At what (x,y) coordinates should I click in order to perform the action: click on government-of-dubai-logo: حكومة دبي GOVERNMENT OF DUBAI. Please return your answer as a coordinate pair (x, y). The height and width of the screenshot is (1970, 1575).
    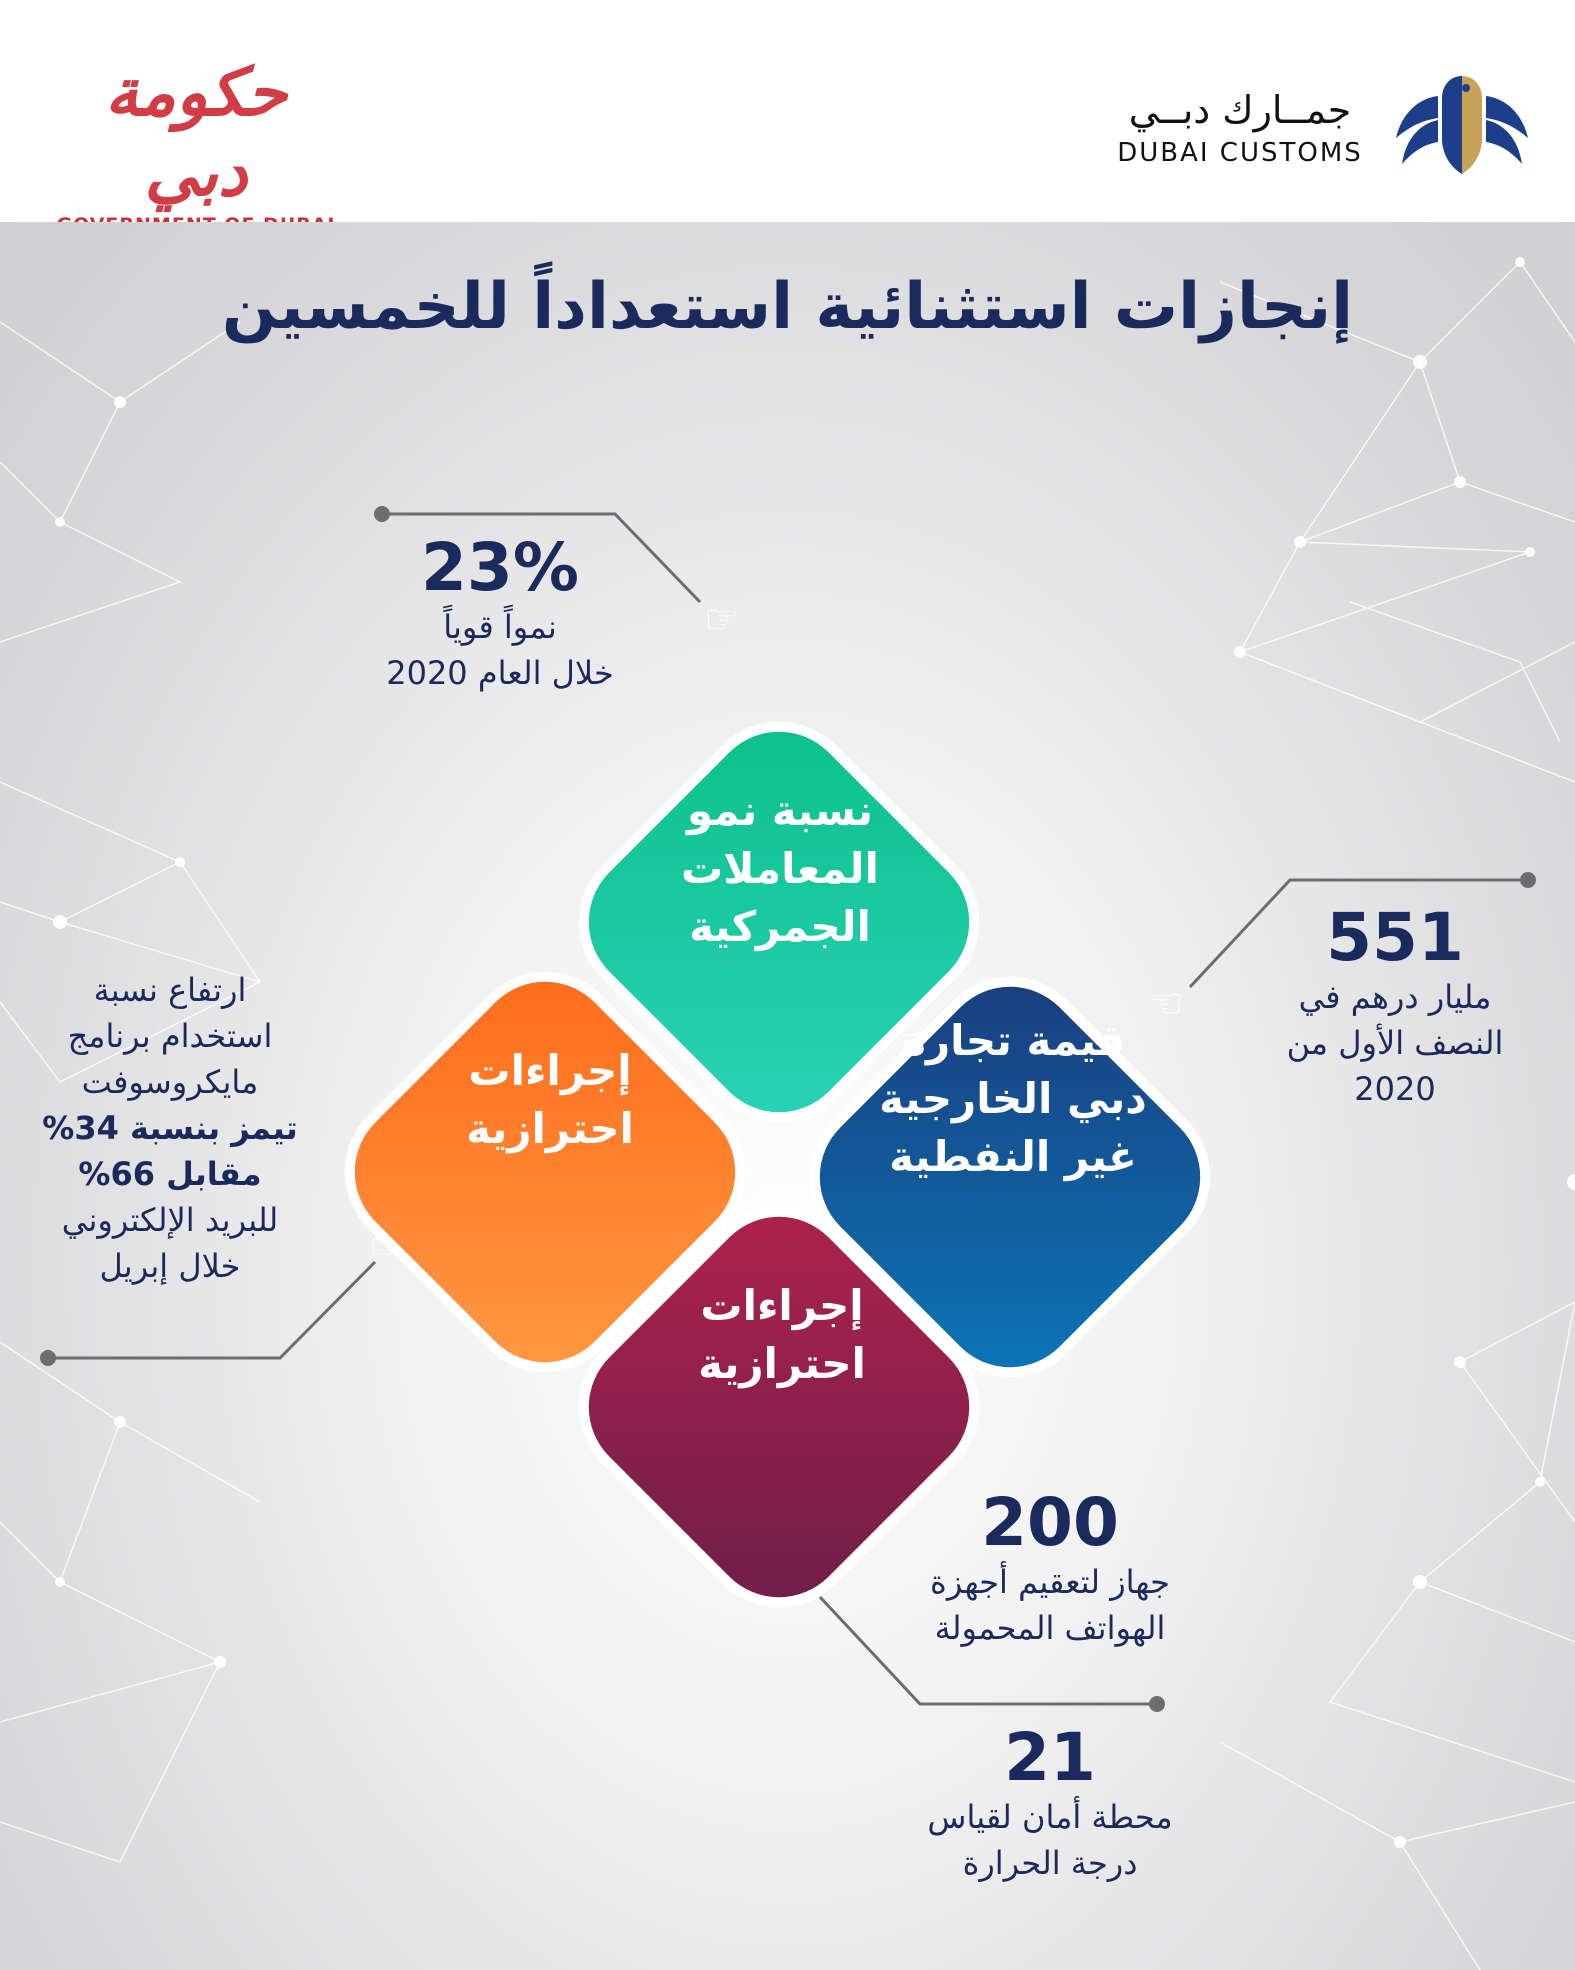
    Looking at the image, I should click on (196, 144).